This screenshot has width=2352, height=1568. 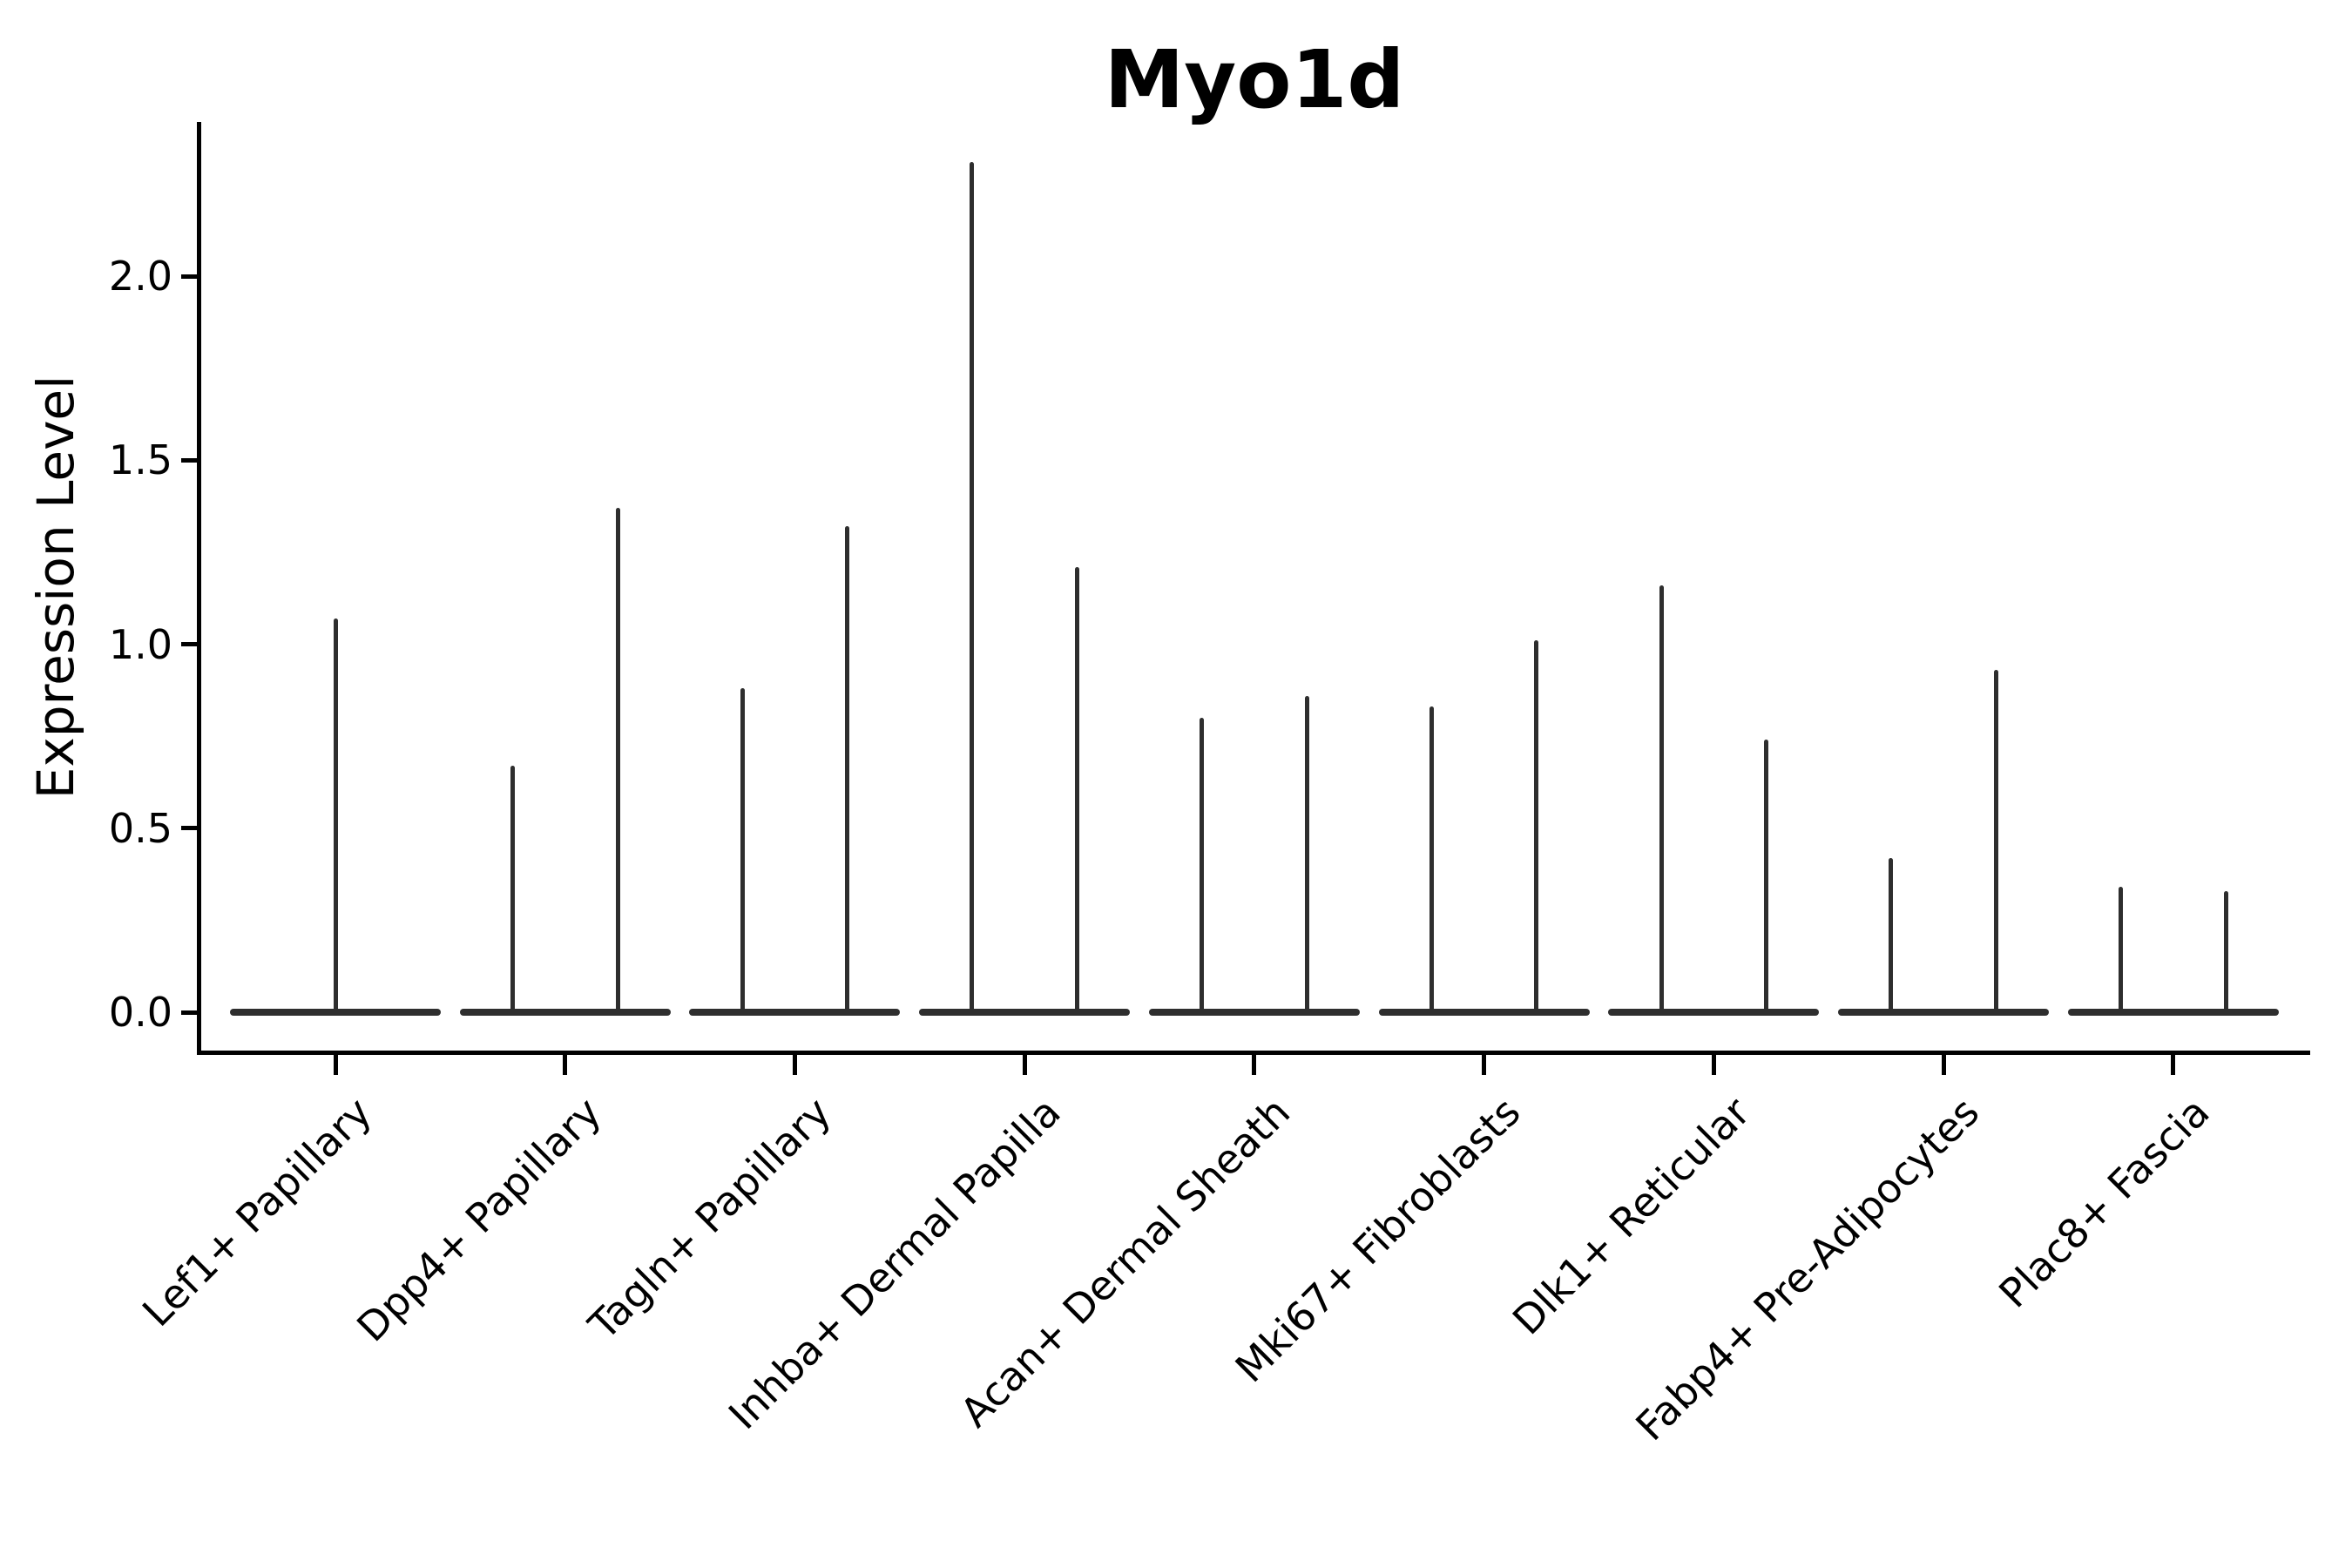 I want to click on y-axis-spine, so click(x=199, y=588).